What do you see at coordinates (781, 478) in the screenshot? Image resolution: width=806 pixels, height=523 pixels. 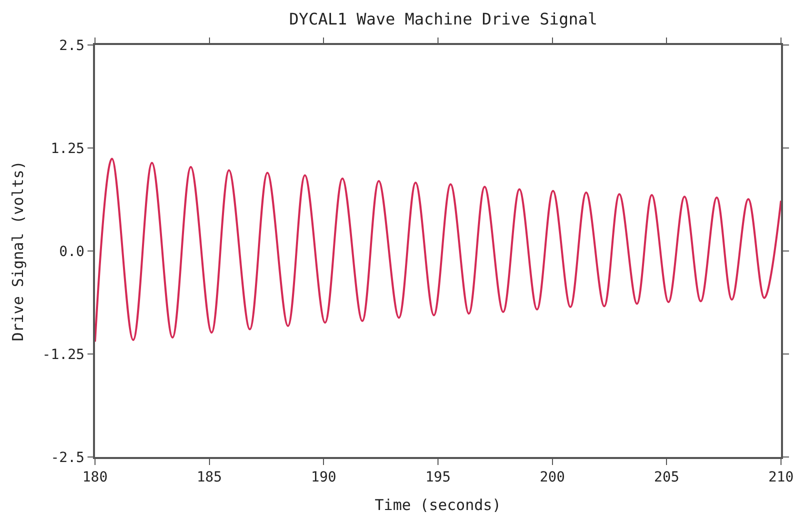 I see `x-tick-label: 210` at bounding box center [781, 478].